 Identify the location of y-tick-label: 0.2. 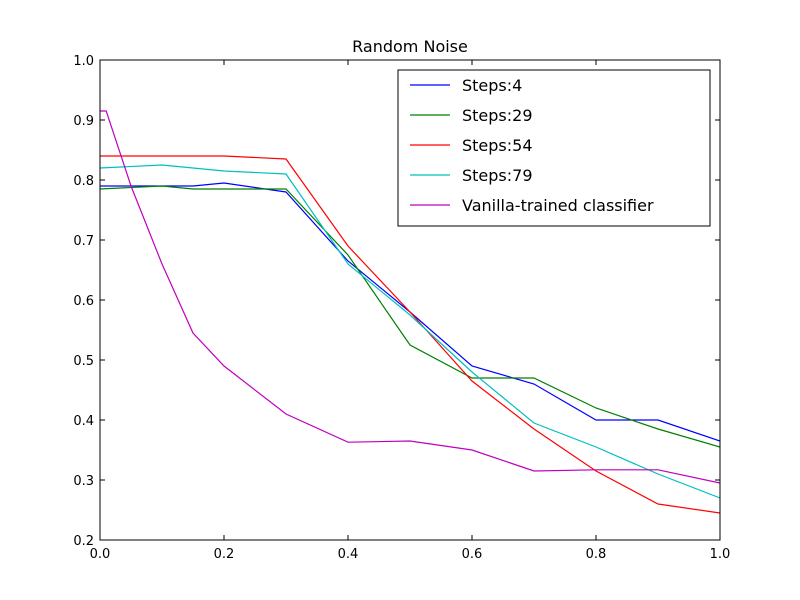
(83, 541).